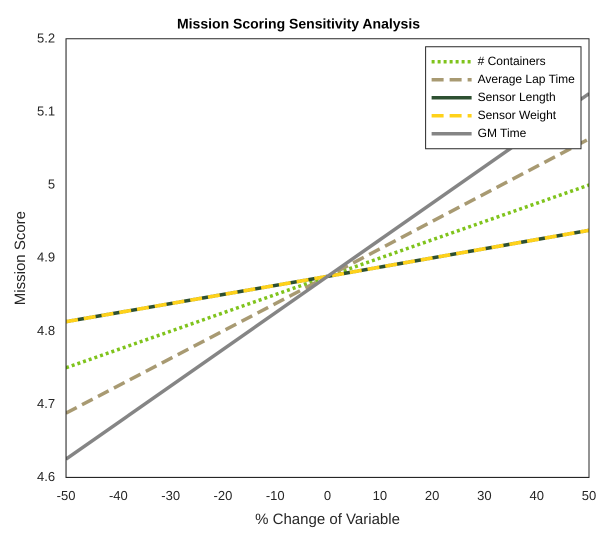 This screenshot has height=541, width=611. I want to click on legend-label: Average Lap Time, so click(527, 79).